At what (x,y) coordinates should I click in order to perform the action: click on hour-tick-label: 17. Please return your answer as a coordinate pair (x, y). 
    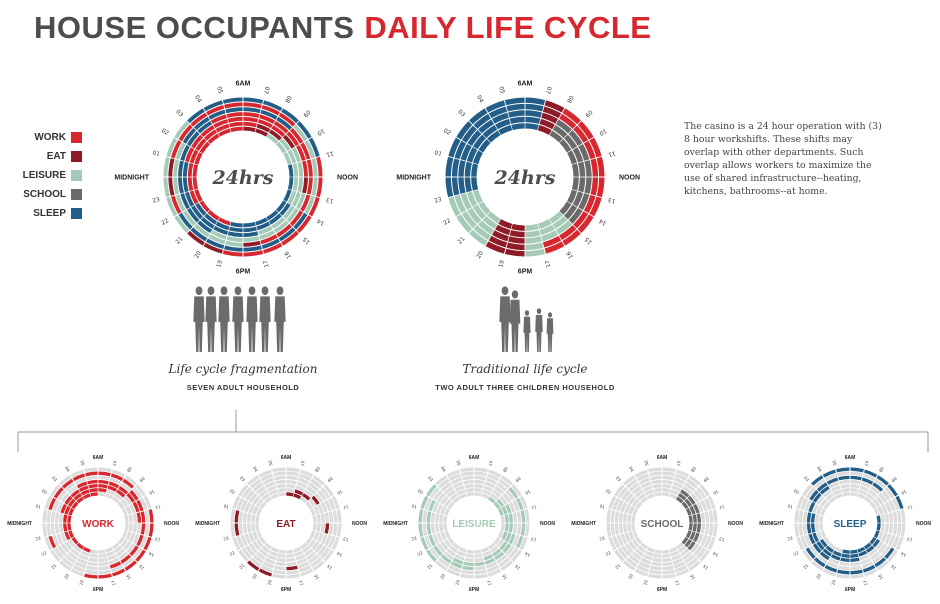
    Looking at the image, I should click on (113, 582).